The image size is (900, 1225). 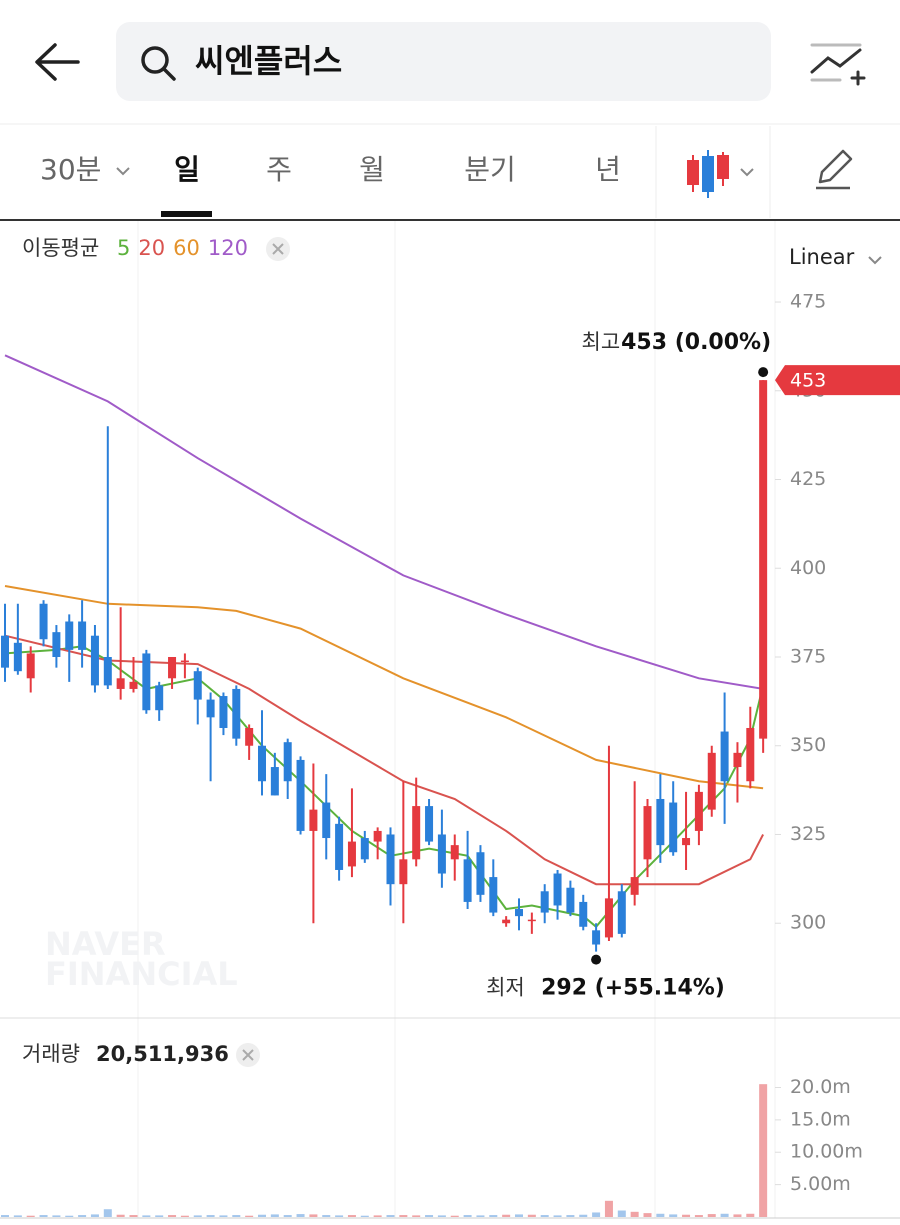 What do you see at coordinates (808, 381) in the screenshot?
I see `price-tag-label: 453` at bounding box center [808, 381].